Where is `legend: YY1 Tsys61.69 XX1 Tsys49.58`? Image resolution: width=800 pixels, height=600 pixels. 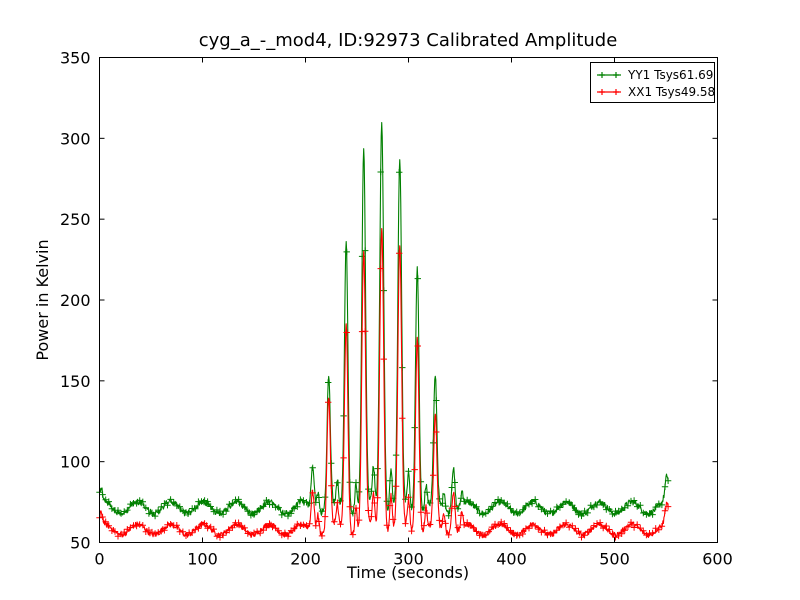
legend: YY1 Tsys61.69 XX1 Tsys49.58 is located at coordinates (653, 82).